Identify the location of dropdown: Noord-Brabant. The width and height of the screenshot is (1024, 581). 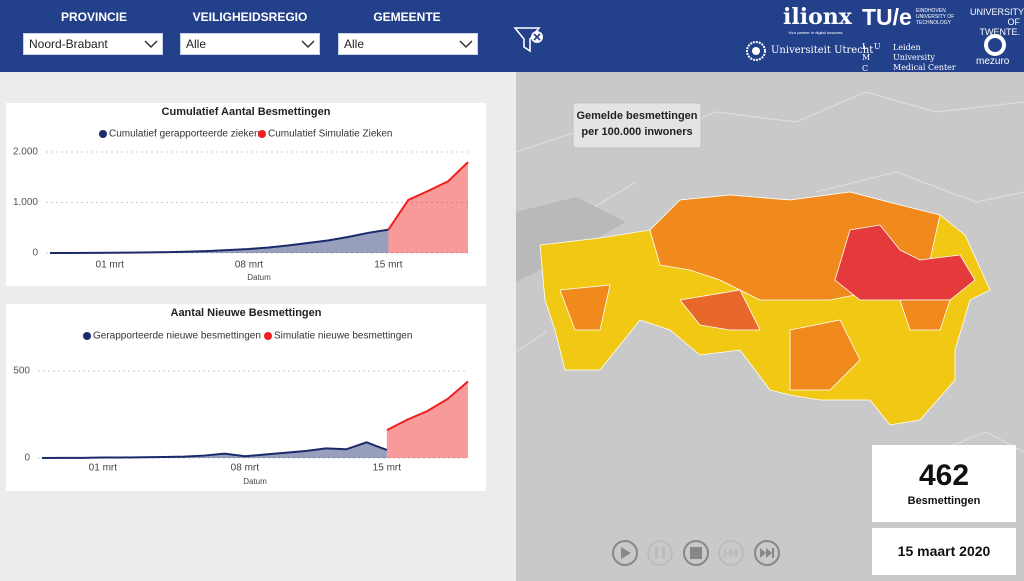
(93, 44).